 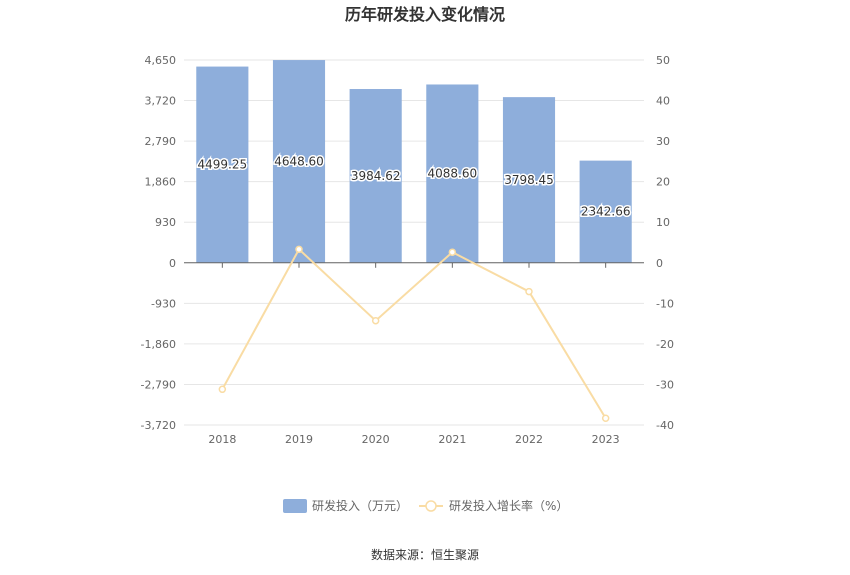 What do you see at coordinates (172, 263) in the screenshot?
I see `left-tick-label: 0` at bounding box center [172, 263].